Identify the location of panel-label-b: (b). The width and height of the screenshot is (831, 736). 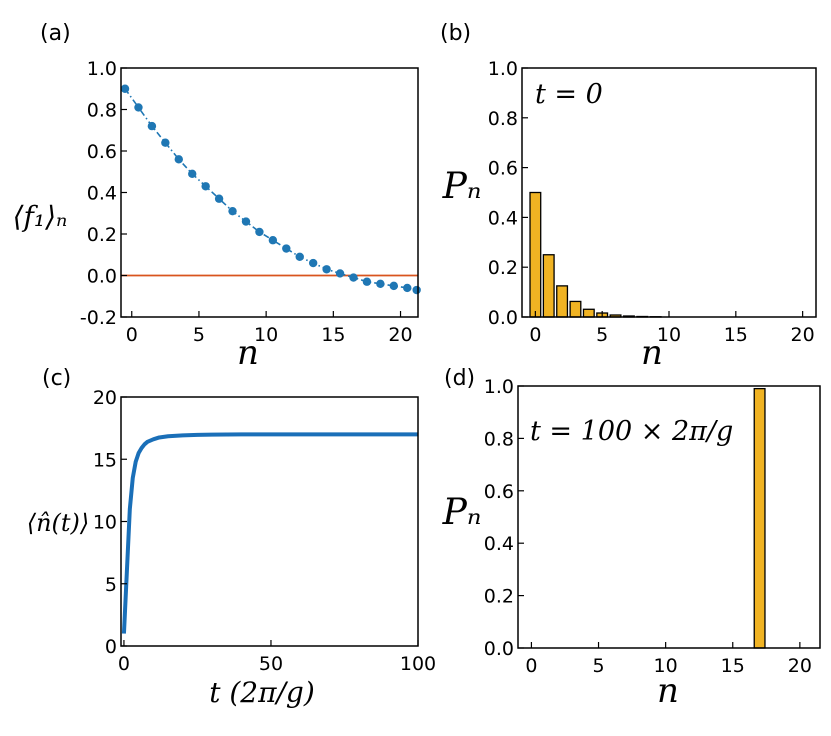
(455, 33).